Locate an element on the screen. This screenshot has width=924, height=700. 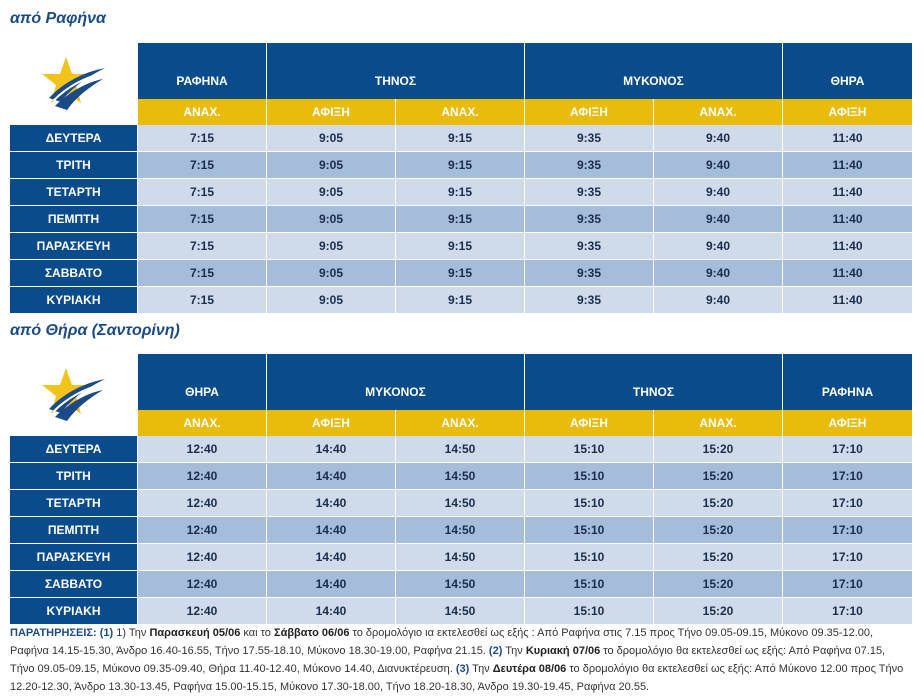
note-text: και το is located at coordinates (257, 633).